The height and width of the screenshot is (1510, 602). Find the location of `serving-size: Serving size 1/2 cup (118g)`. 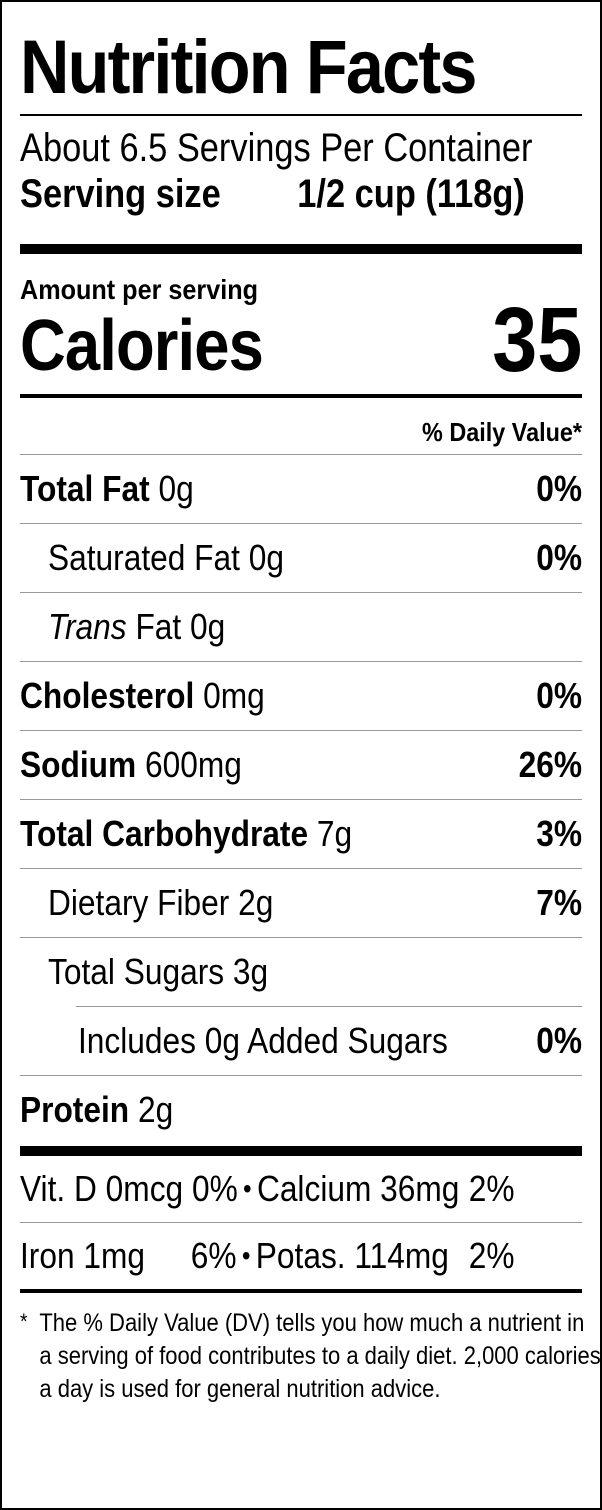

serving-size: Serving size 1/2 cup (118g) is located at coordinates (302, 207).